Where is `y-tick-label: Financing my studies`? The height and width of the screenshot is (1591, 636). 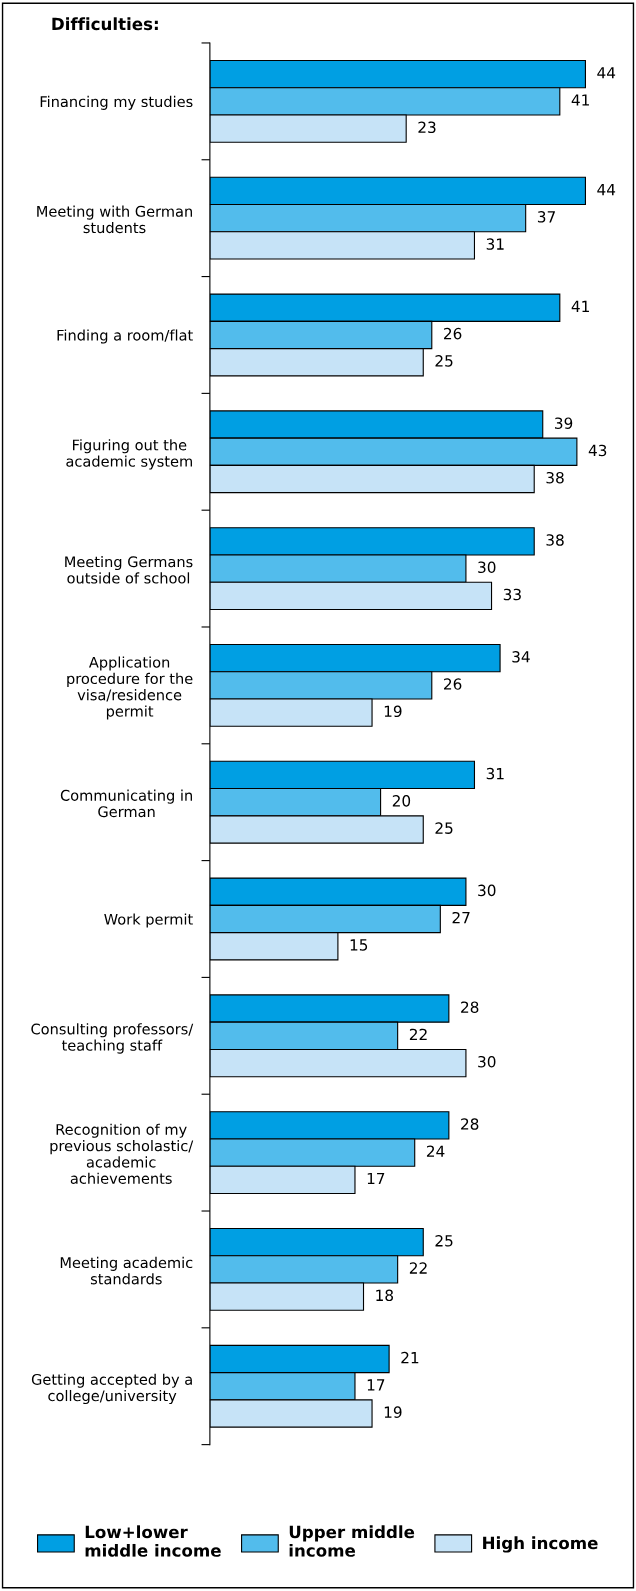
y-tick-label: Financing my studies is located at coordinates (116, 102).